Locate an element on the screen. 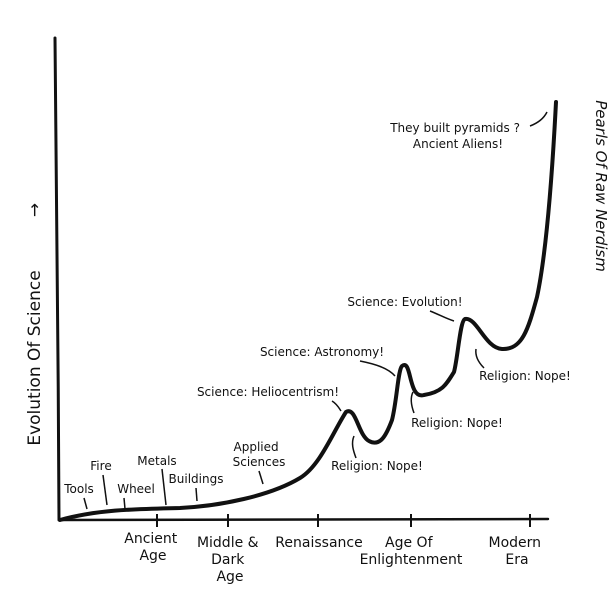 The height and width of the screenshot is (610, 610). annotation-line: Science: Astronomy! is located at coordinates (322, 352).